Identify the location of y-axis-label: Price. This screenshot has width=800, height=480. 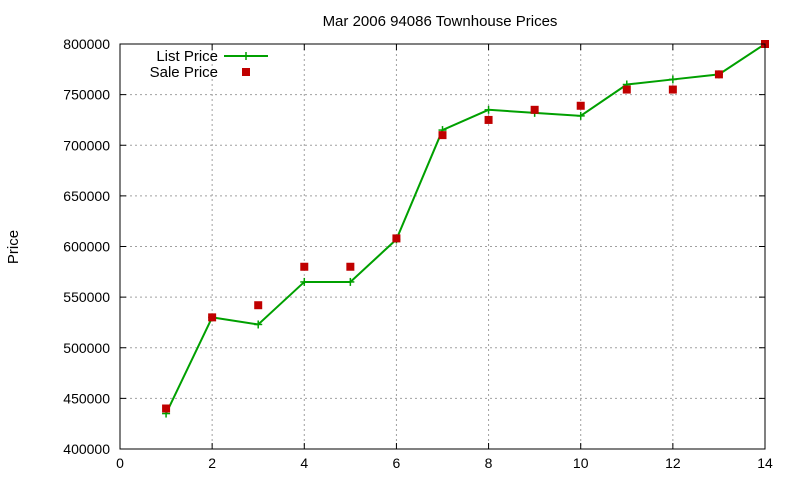
(13, 247).